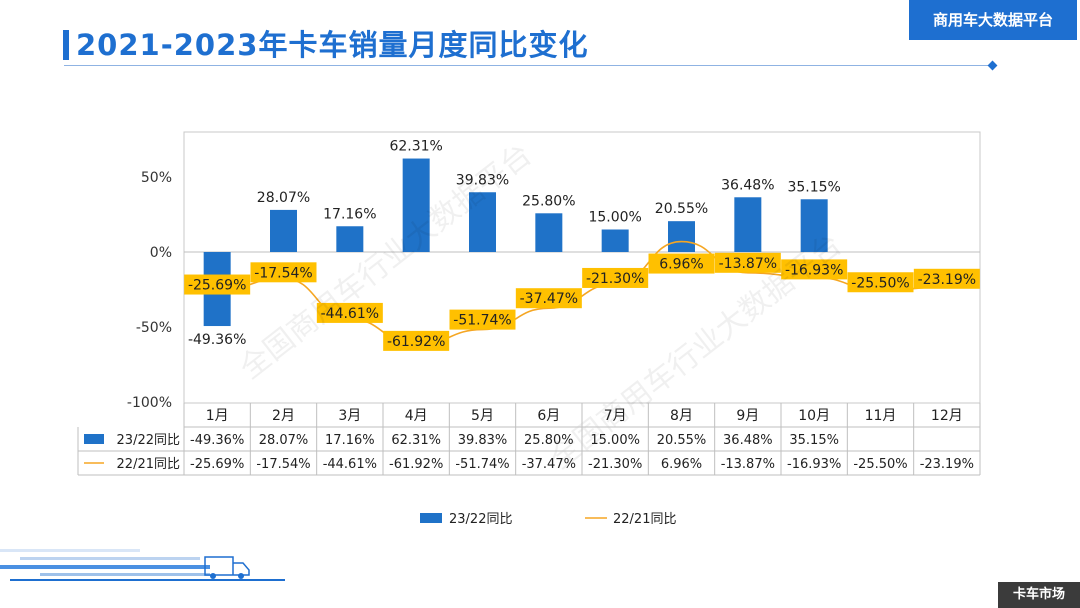 Image resolution: width=1080 pixels, height=608 pixels. I want to click on bar-data-label: -49.36%, so click(217, 340).